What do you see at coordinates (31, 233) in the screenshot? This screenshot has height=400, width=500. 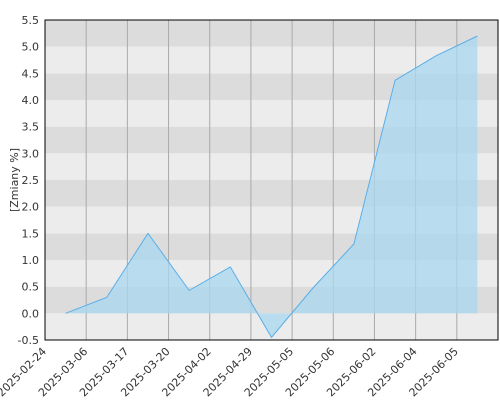 I see `y-tick-label: 1.5` at bounding box center [31, 233].